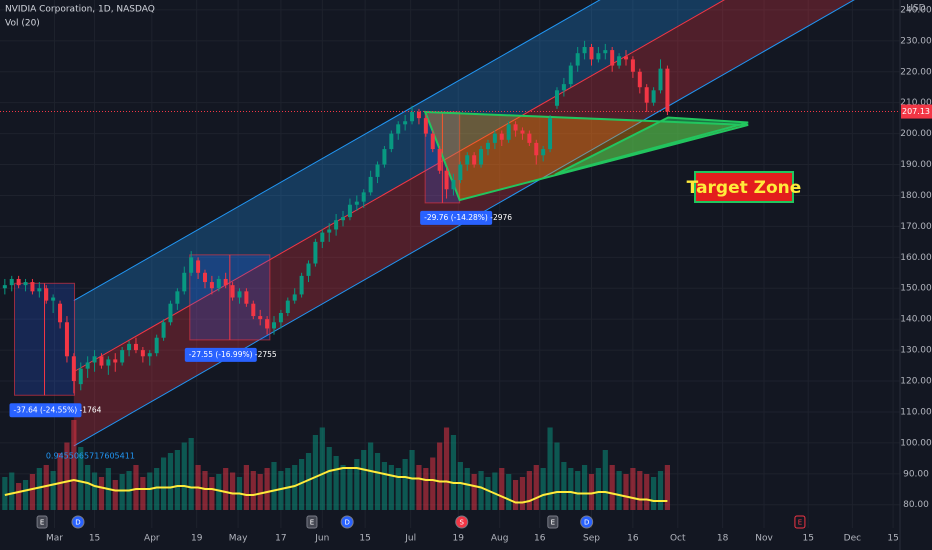 The height and width of the screenshot is (550, 932). What do you see at coordinates (764, 539) in the screenshot?
I see `x-tick-label: Nov` at bounding box center [764, 539].